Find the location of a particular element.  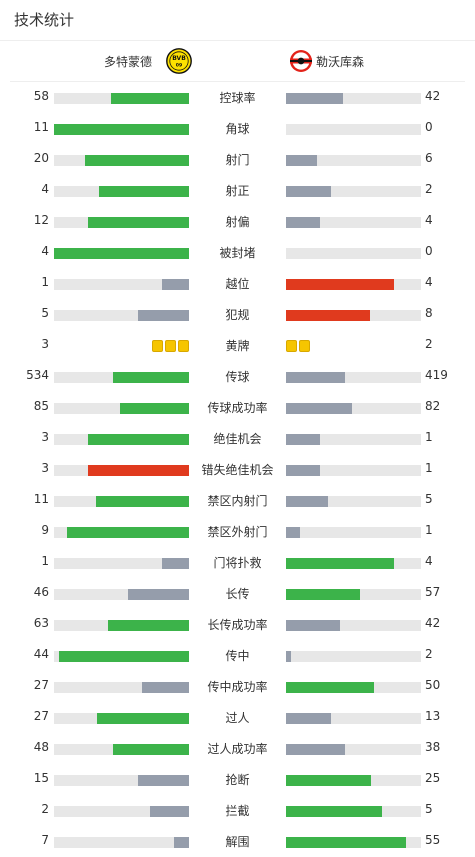

stat-label: 绝佳机会 is located at coordinates (237, 439).